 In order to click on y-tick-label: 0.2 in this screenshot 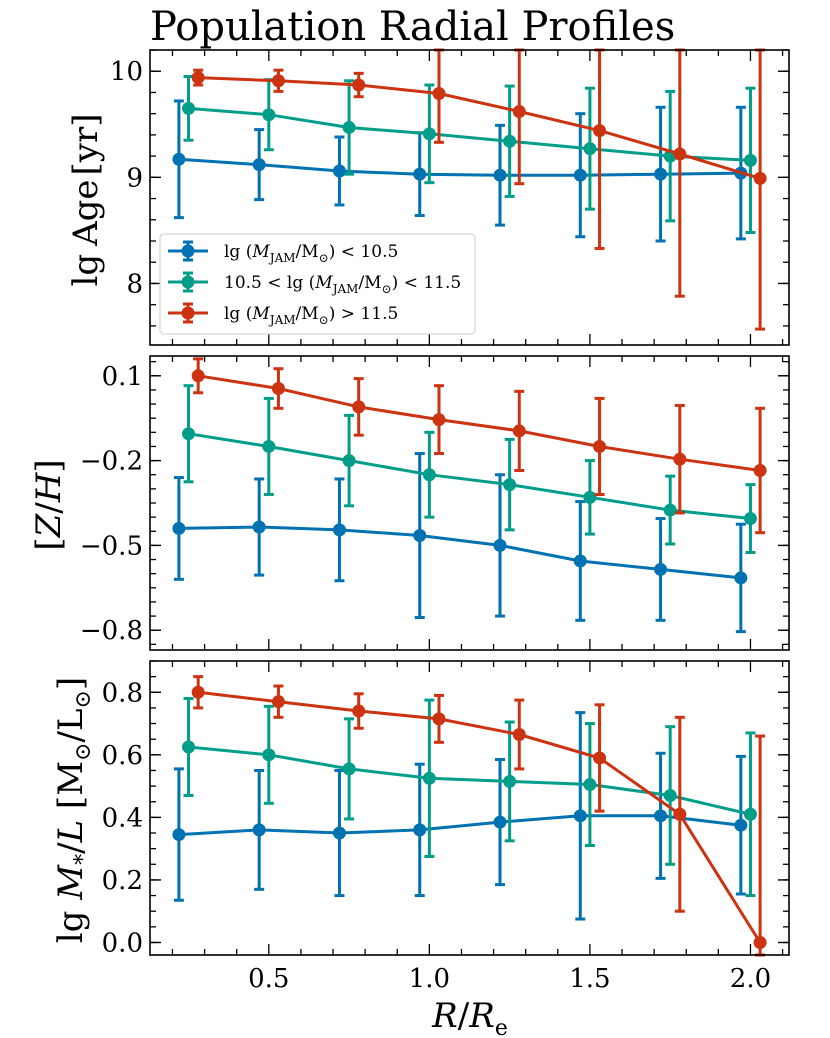, I will do `click(122, 881)`.